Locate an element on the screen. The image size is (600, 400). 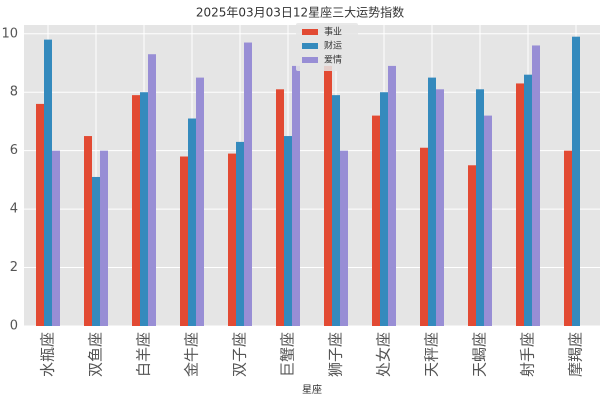
chart-title: 2025年03月03日12星座三大运势指数 is located at coordinates (300, 12).